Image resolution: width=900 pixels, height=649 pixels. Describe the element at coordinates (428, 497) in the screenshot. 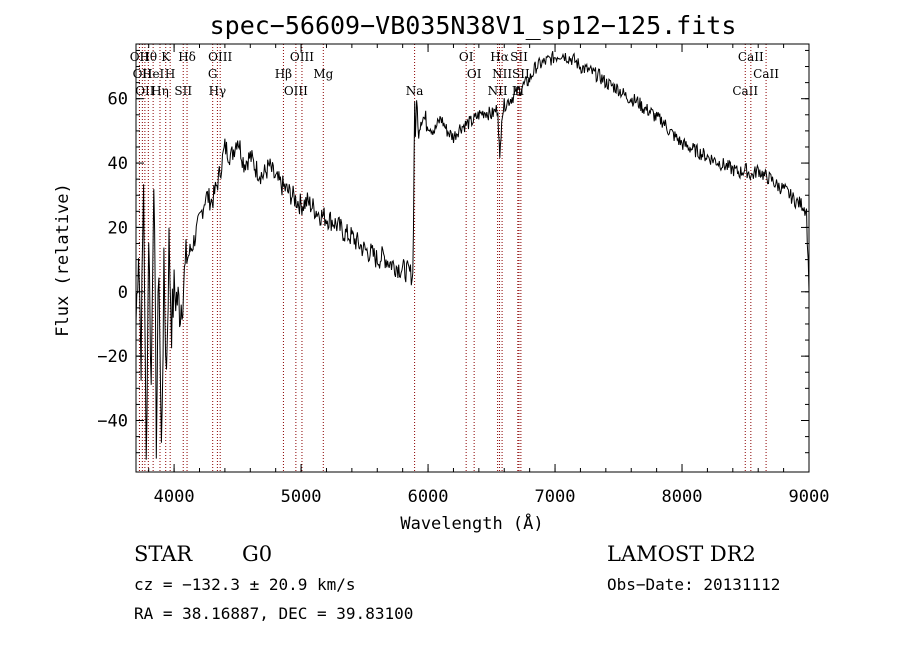

I see `x-tick-label: 6000` at that location.